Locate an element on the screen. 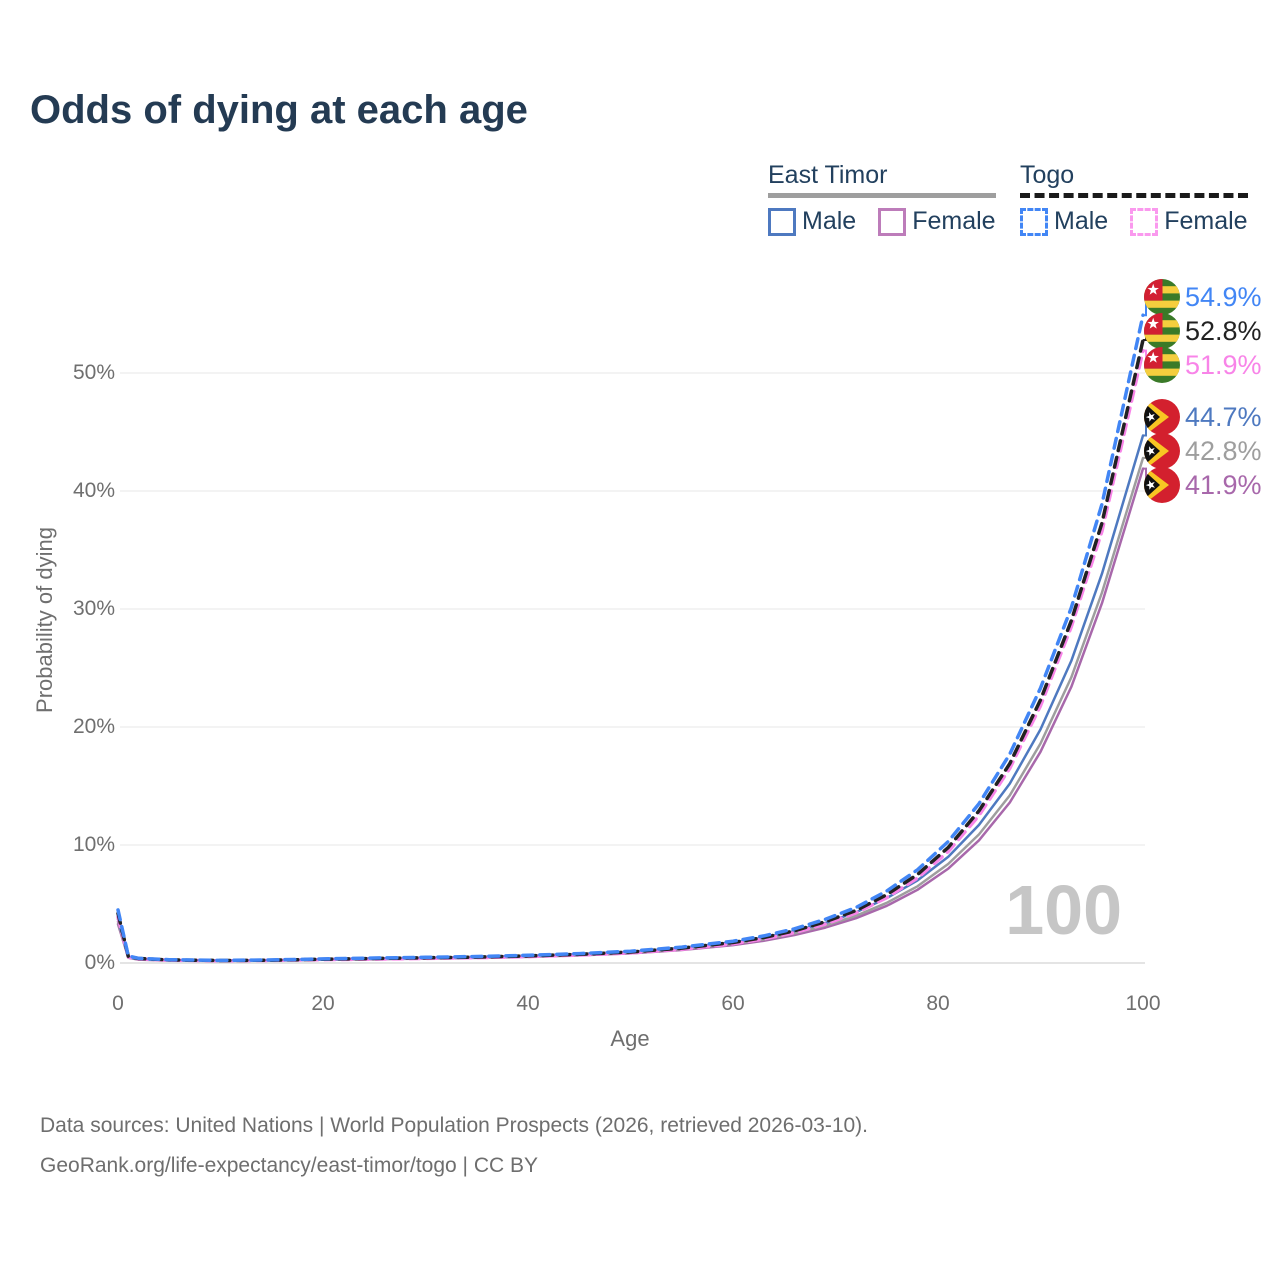 This screenshot has height=1280, width=1280. x-tick-0: 0 is located at coordinates (118, 1003).